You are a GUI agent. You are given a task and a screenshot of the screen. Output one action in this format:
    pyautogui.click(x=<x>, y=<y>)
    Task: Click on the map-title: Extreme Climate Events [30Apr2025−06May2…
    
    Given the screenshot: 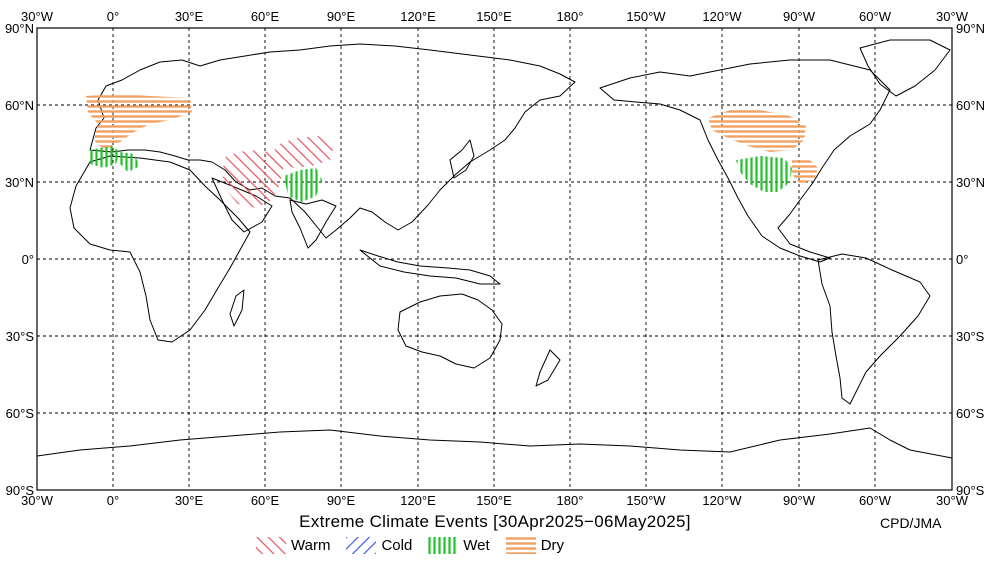 What is the action you would take?
    pyautogui.click(x=495, y=521)
    